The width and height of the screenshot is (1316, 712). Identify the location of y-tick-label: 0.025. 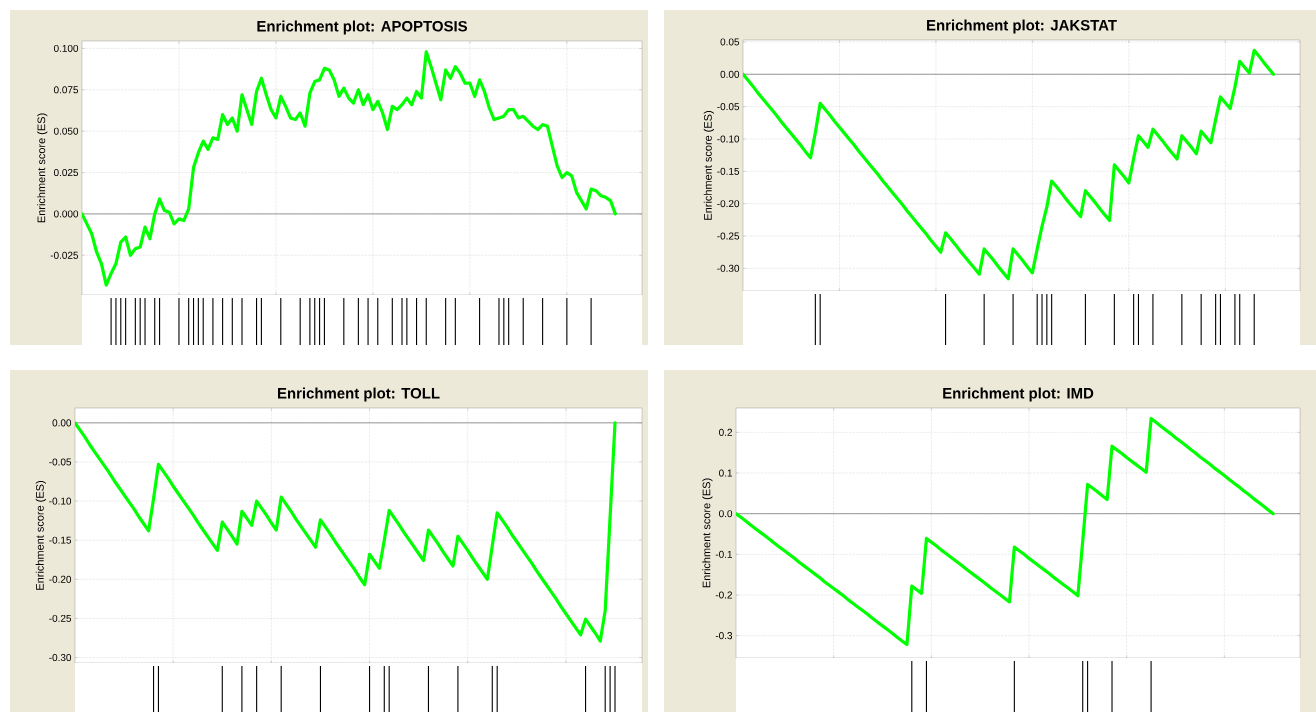
(66, 173).